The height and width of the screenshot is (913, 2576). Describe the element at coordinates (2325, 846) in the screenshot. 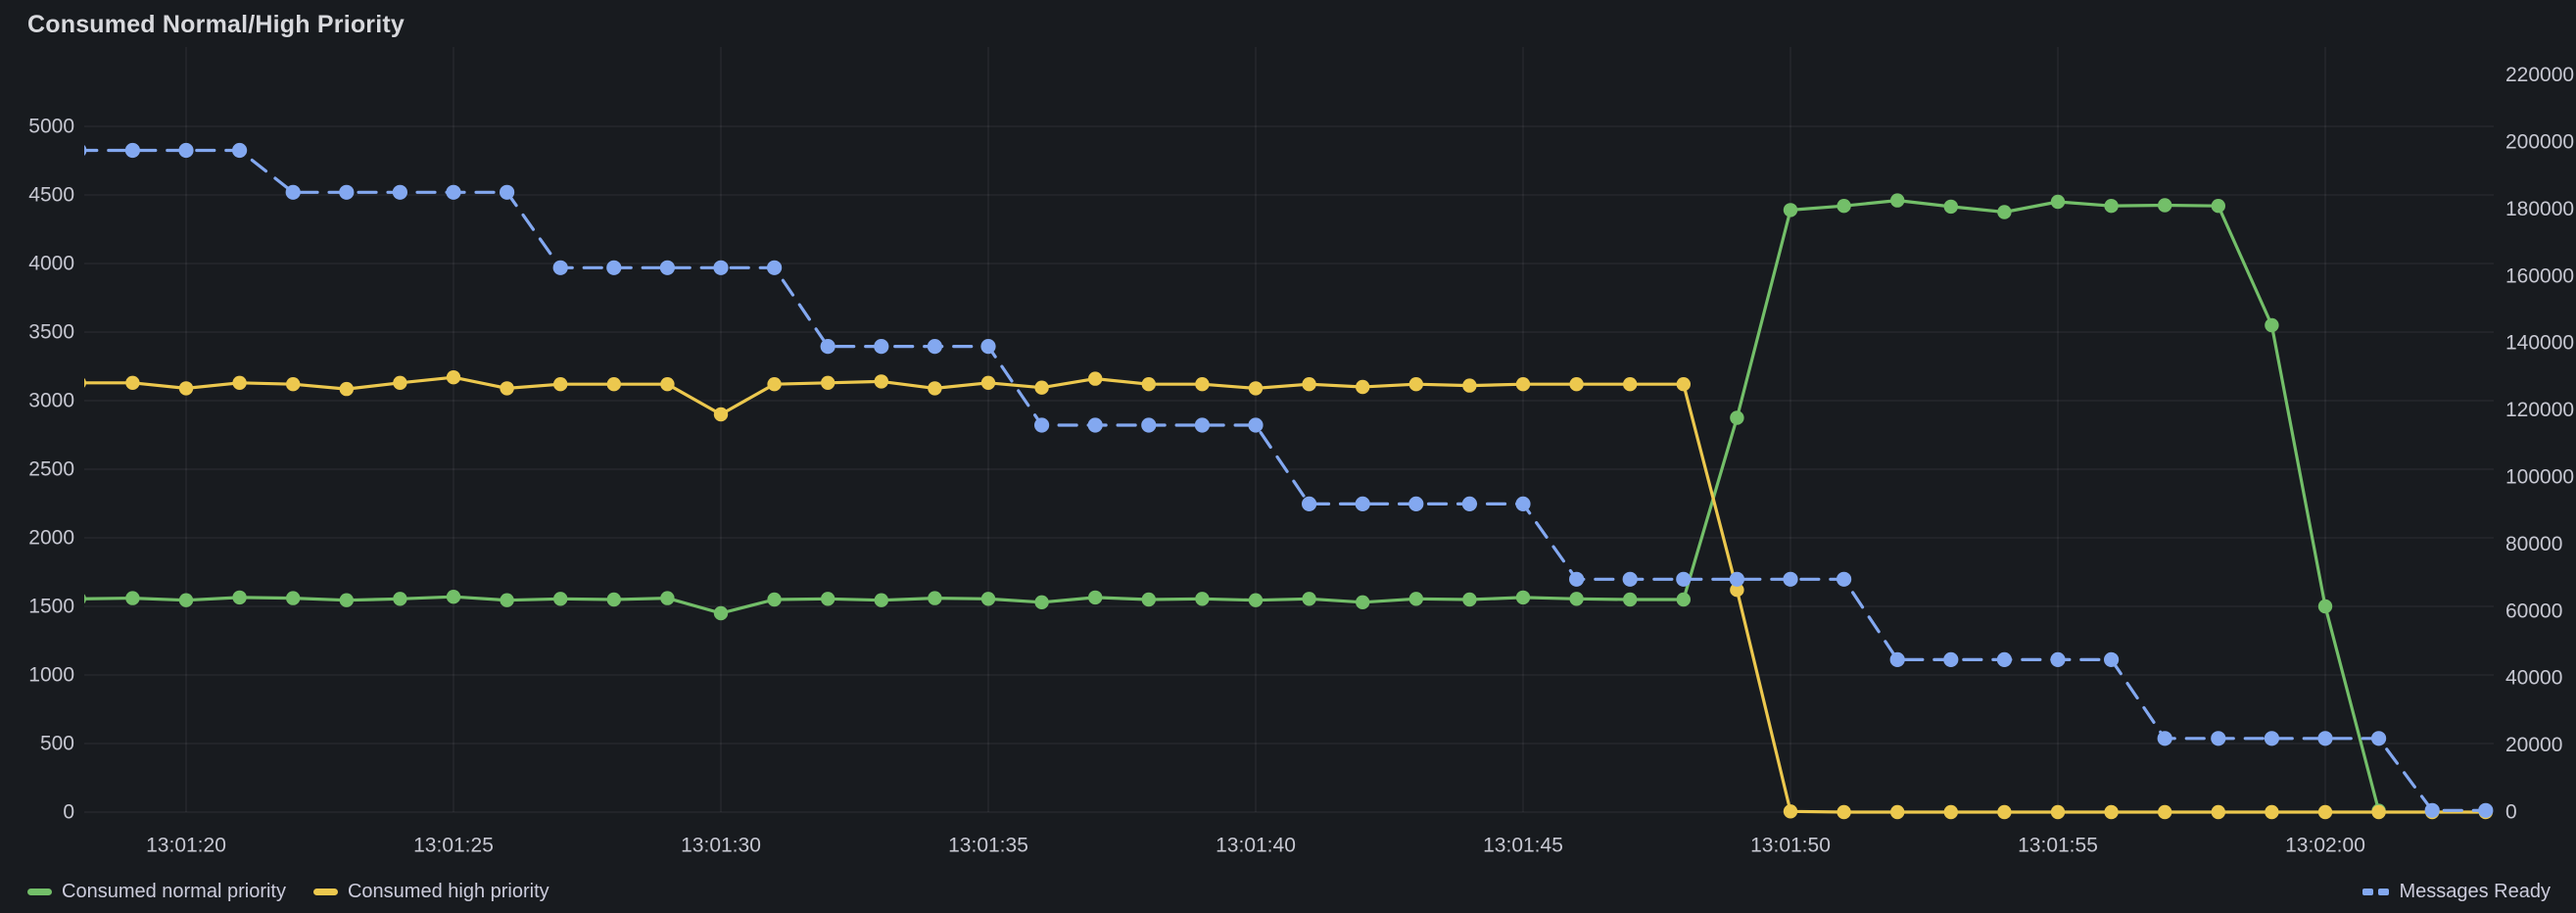

I see `x-axis-tick-label: 13:02:00` at that location.